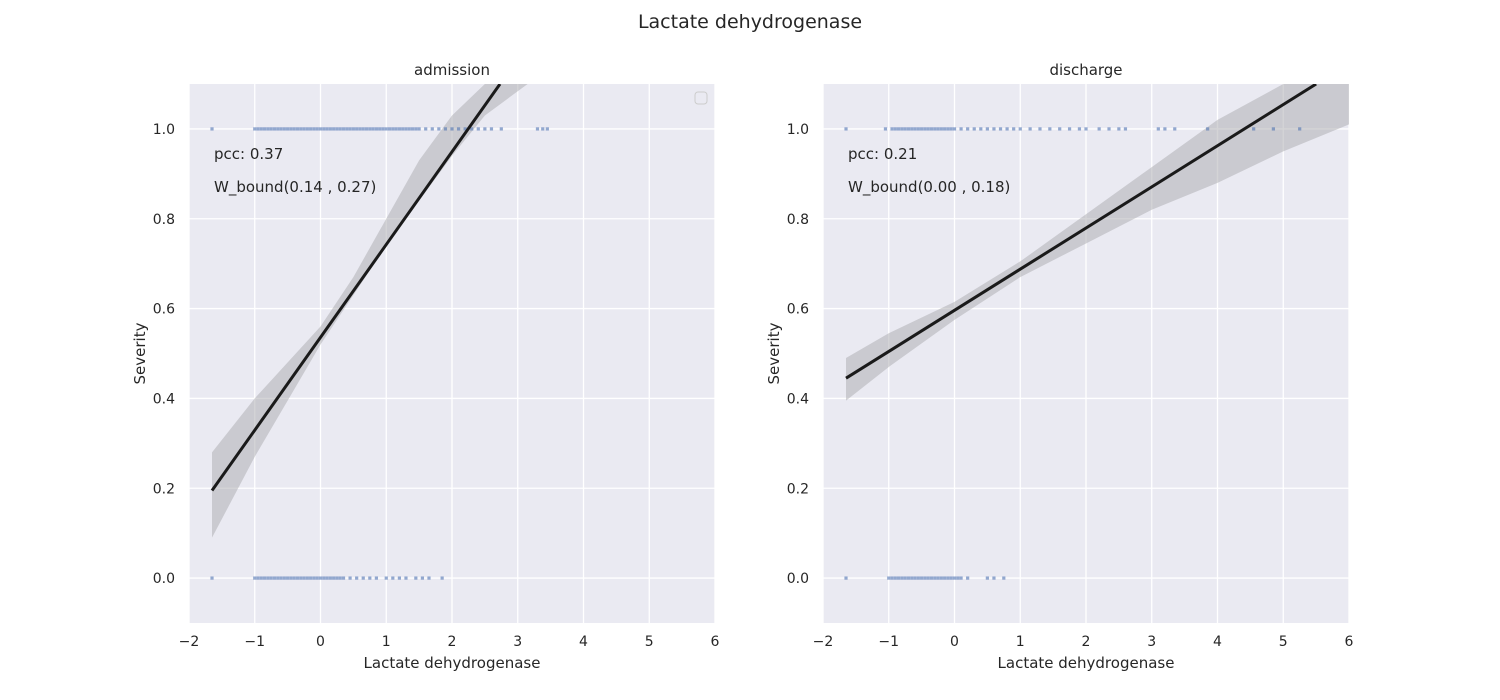 The image size is (1500, 700). What do you see at coordinates (164, 220) in the screenshot?
I see `y-tick-label: 0.8` at bounding box center [164, 220].